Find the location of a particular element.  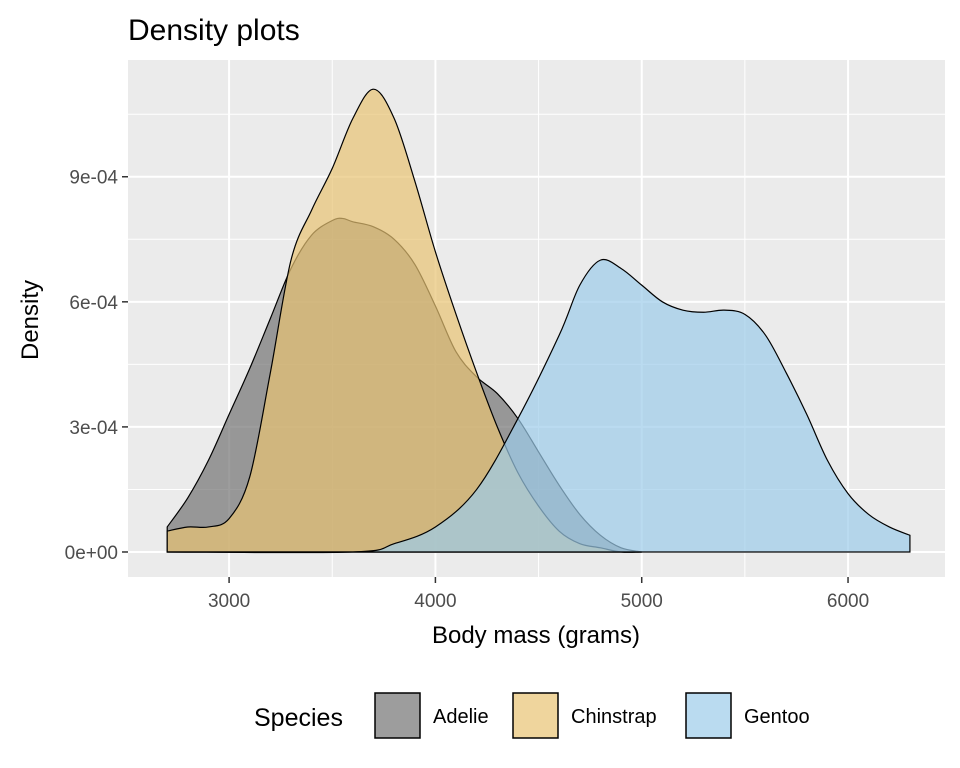

y-tick-label: 9e-04 is located at coordinates (93, 178).